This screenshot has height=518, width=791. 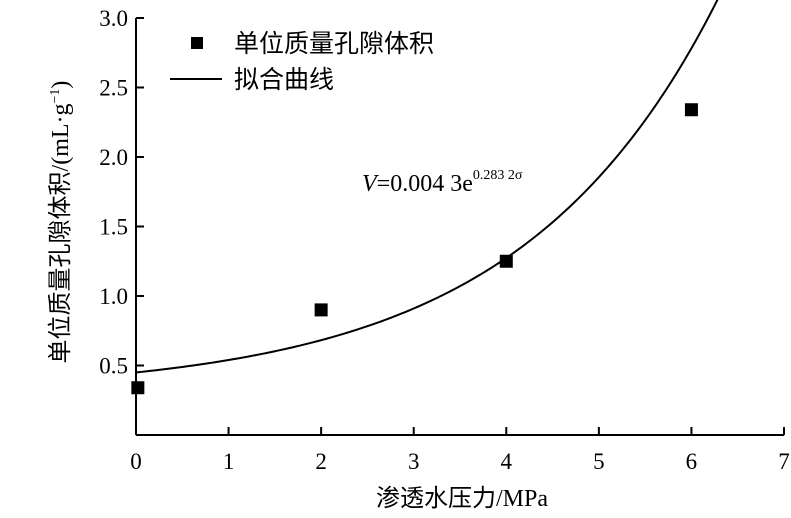 I want to click on y-tick-label: 1.5, so click(x=113, y=227).